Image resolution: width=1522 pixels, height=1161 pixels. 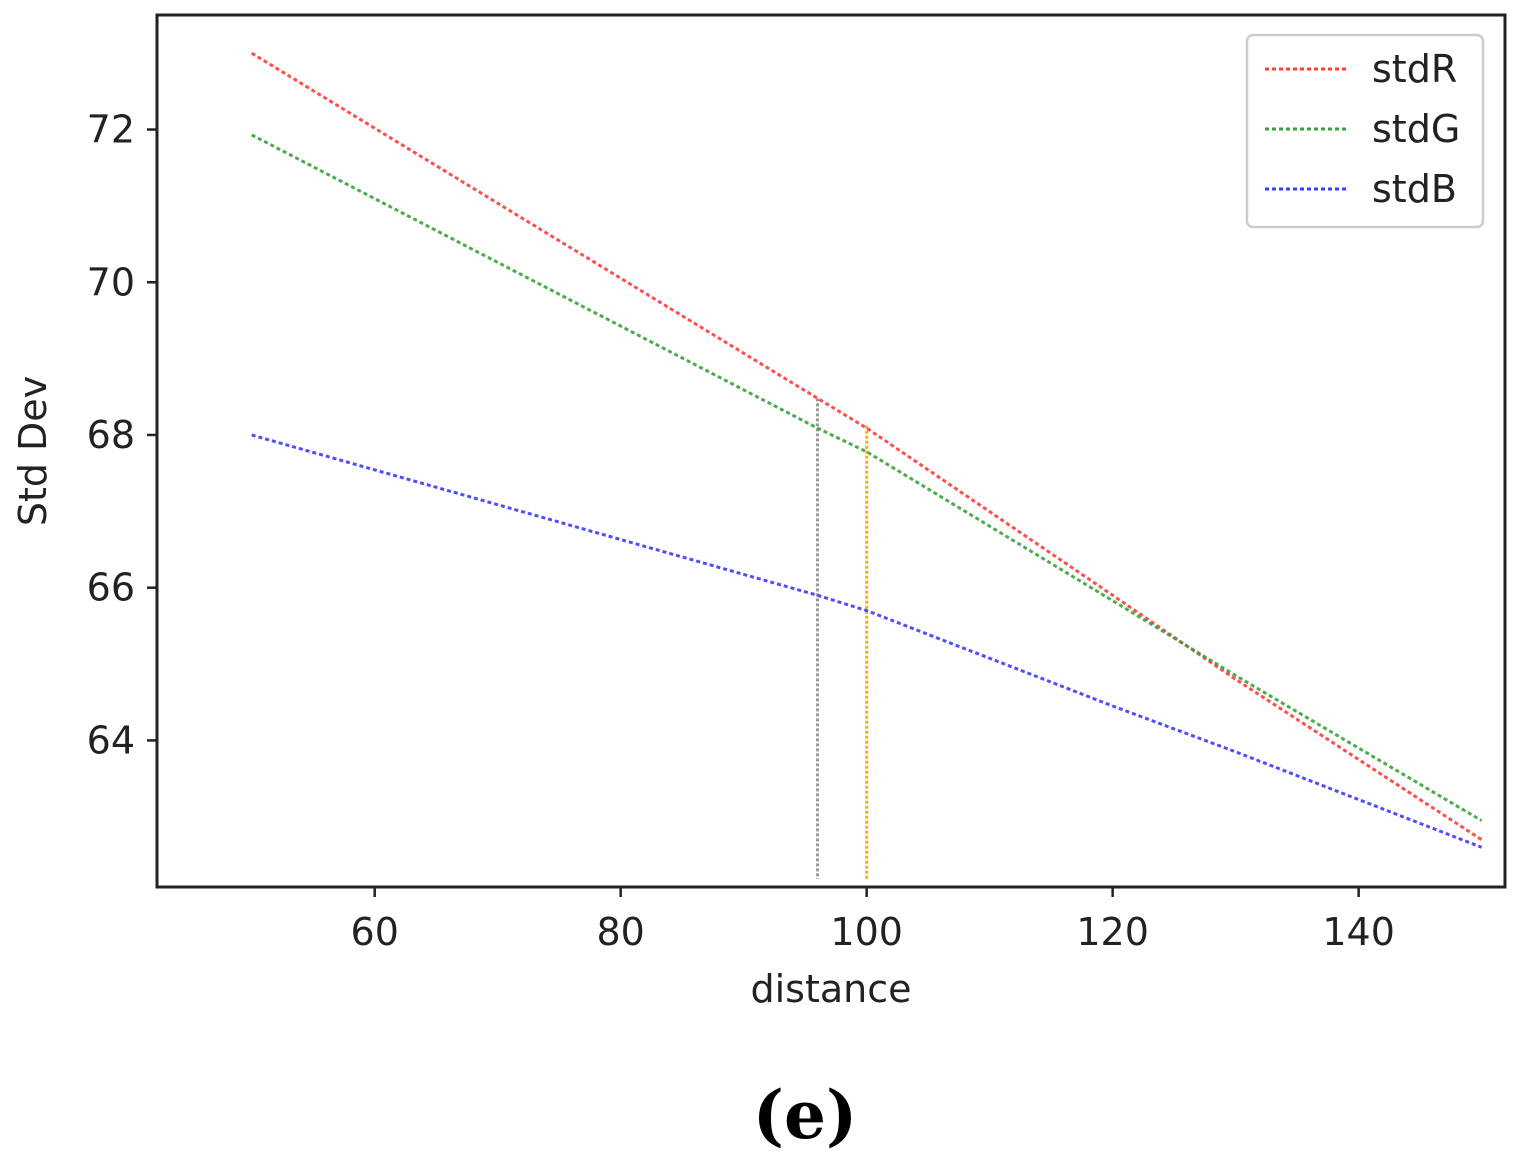 I want to click on legend-label: stdB, so click(x=1414, y=189).